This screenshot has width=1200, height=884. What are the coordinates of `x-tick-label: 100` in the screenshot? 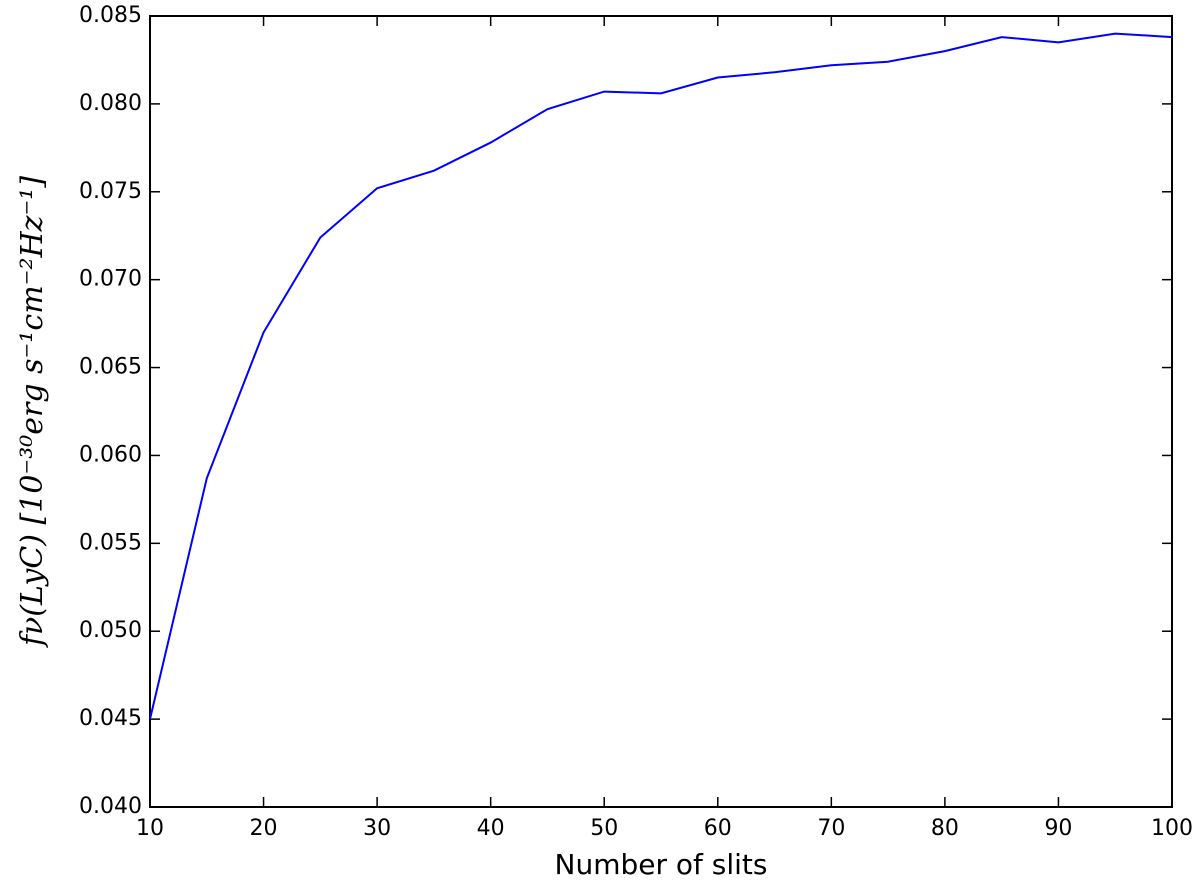 It's located at (1172, 828).